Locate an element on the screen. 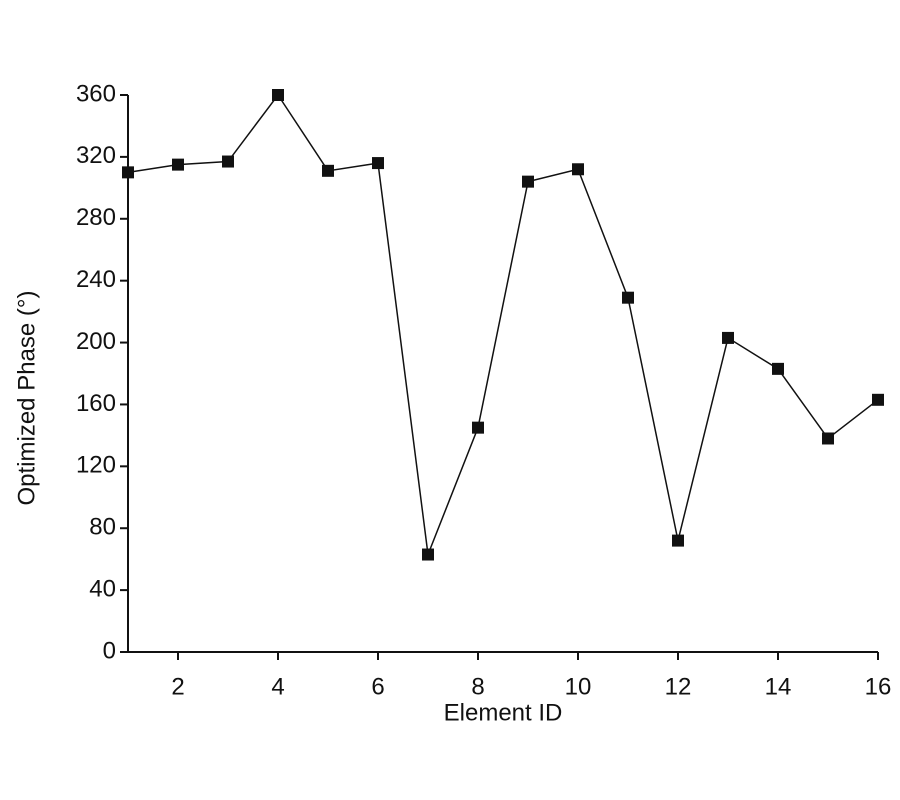 This screenshot has width=900, height=800. x-tick-label: 16 is located at coordinates (878, 686).